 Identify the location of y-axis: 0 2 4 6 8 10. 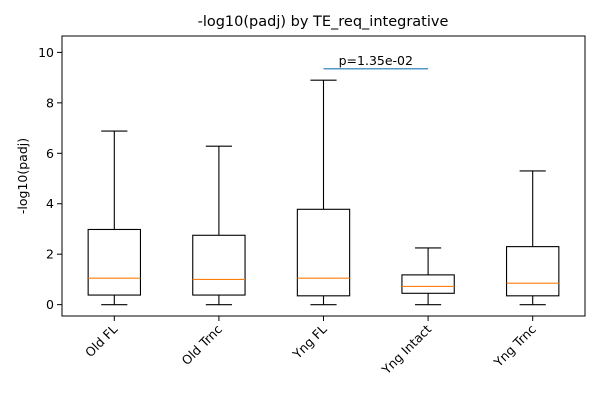
(50, 178).